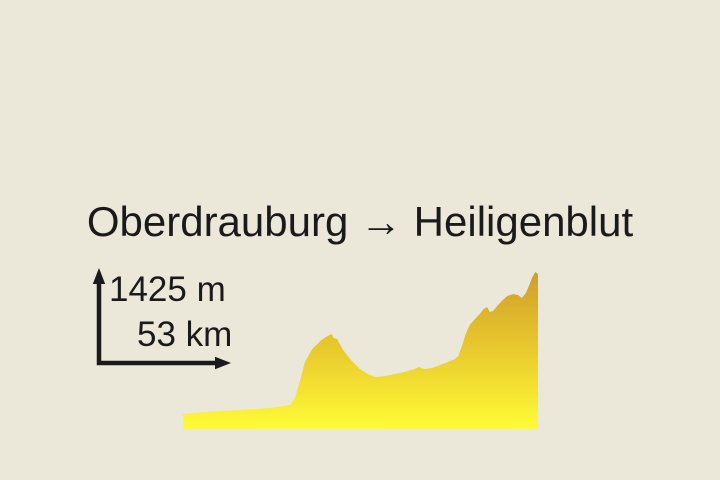  What do you see at coordinates (99, 276) in the screenshot?
I see `up-arrow-icon` at bounding box center [99, 276].